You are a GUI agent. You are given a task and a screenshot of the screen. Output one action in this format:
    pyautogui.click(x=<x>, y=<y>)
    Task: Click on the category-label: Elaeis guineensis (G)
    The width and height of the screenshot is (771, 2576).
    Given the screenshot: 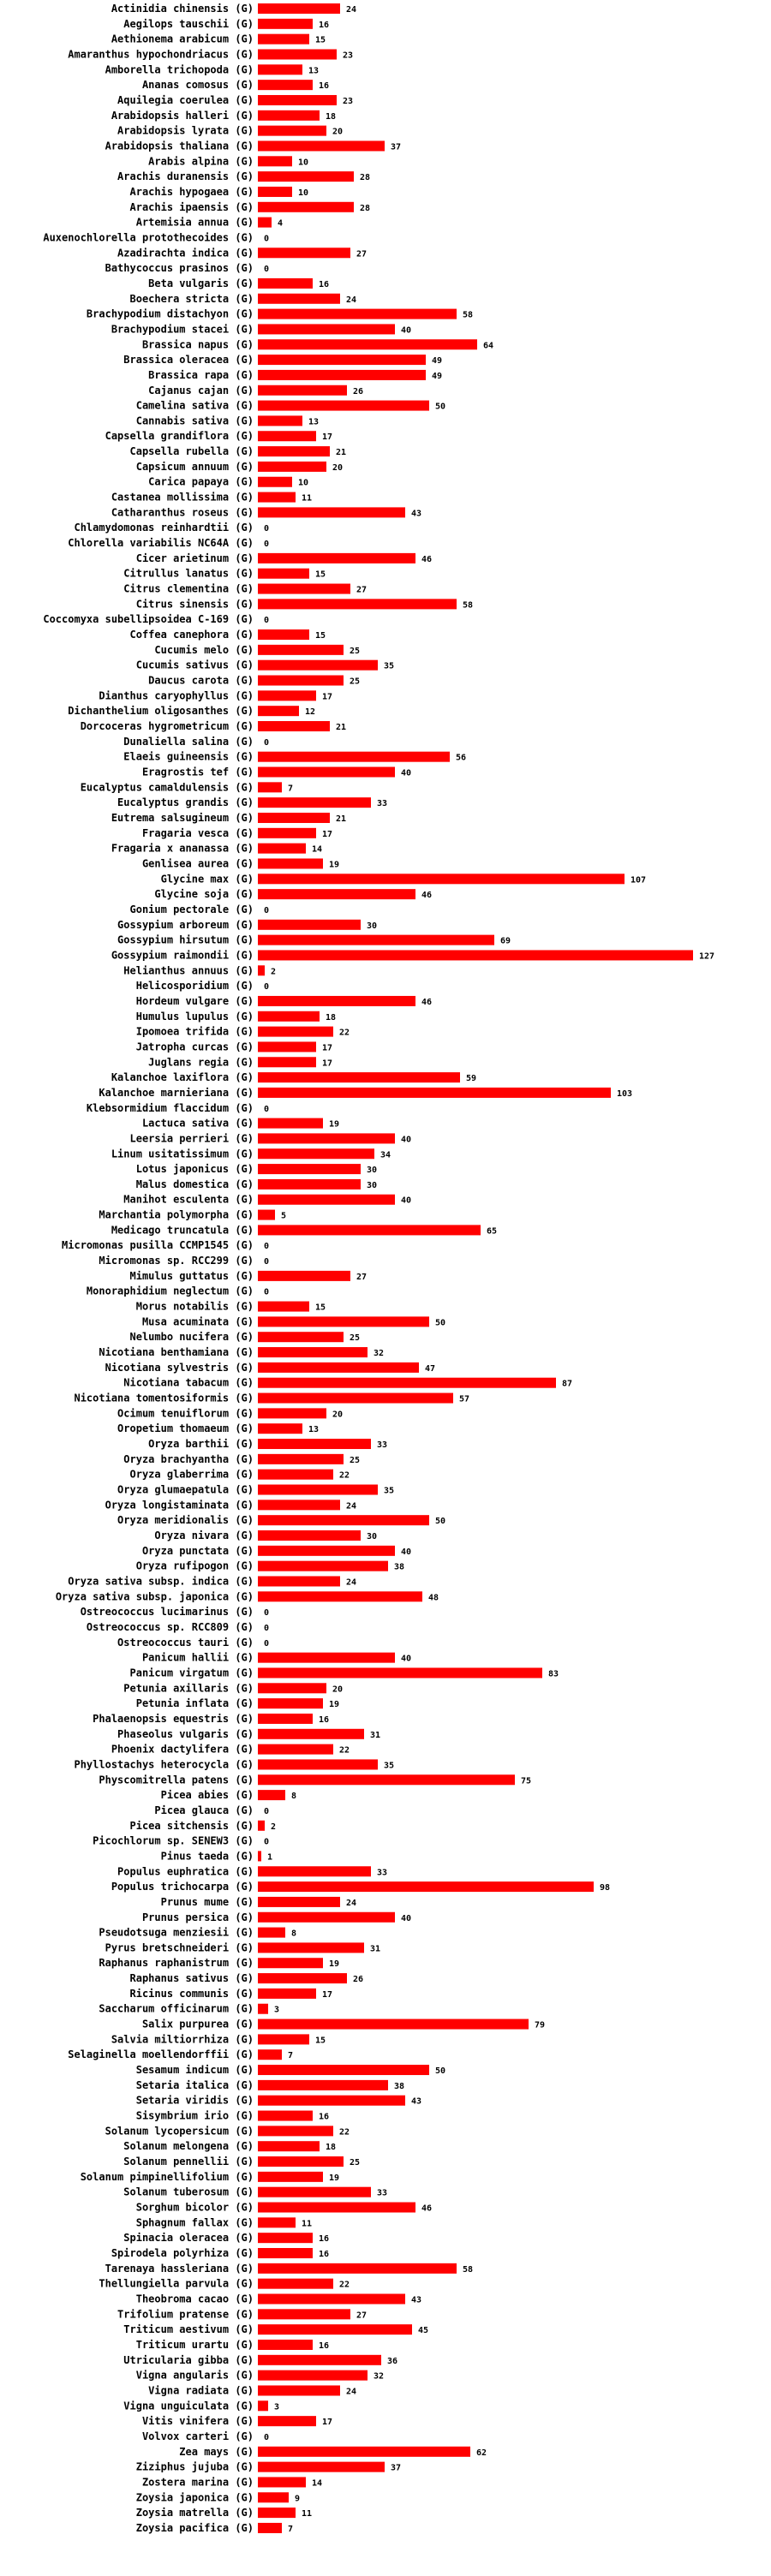 What is the action you would take?
    pyautogui.click(x=188, y=757)
    